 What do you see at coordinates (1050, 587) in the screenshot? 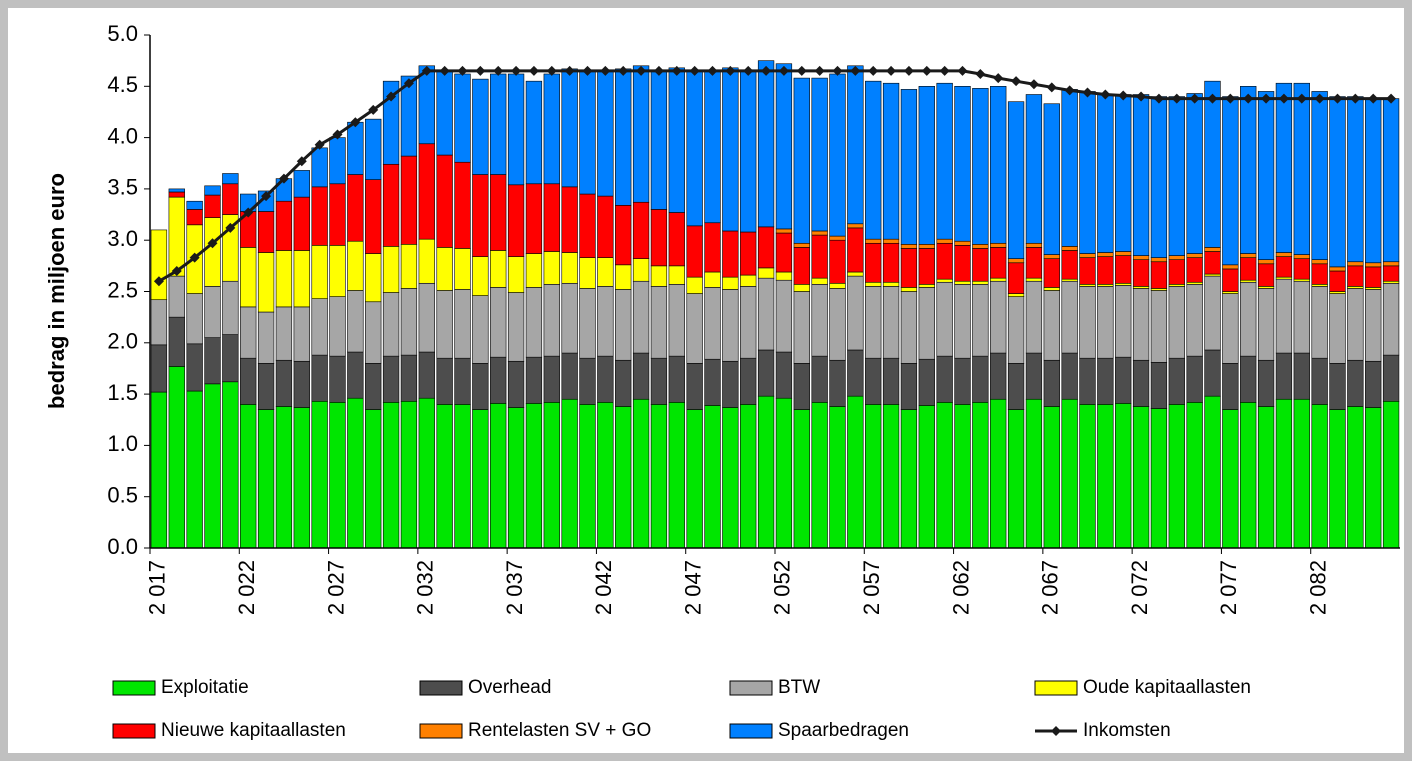
I see `x-tick-label: 2 067` at bounding box center [1050, 587].